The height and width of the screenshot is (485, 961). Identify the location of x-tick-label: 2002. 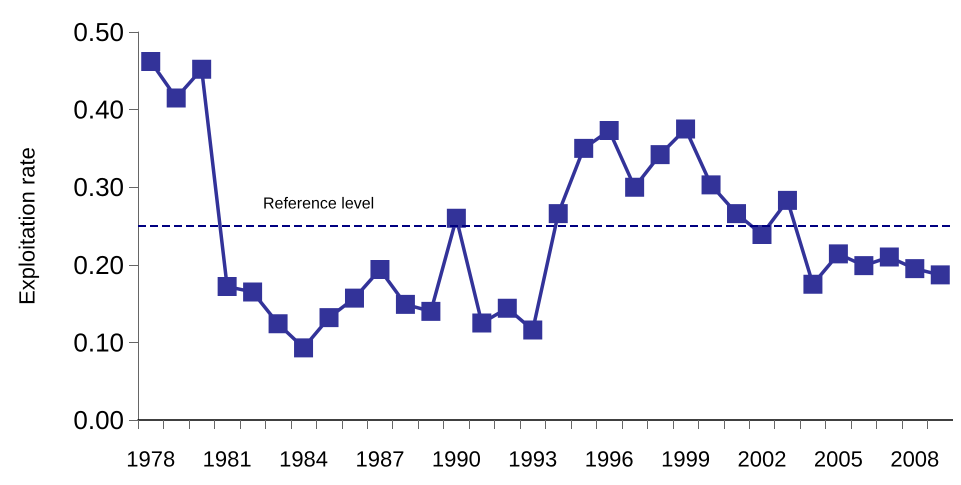
(762, 459).